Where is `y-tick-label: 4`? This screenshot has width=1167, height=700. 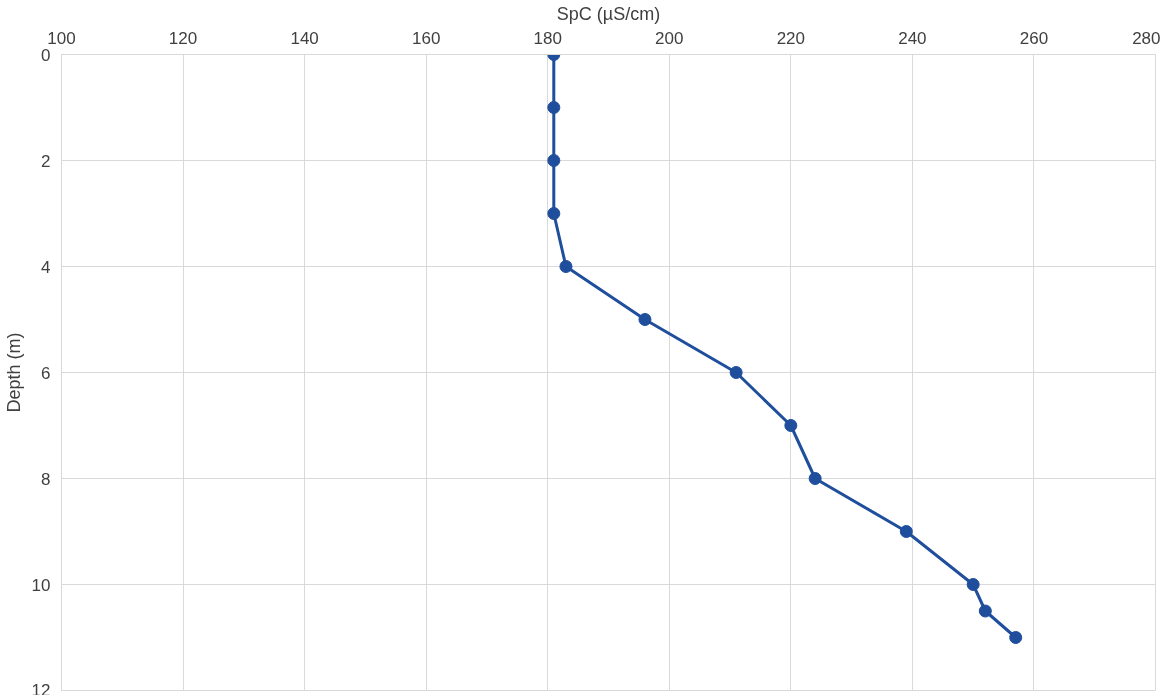
y-tick-label: 4 is located at coordinates (46, 267).